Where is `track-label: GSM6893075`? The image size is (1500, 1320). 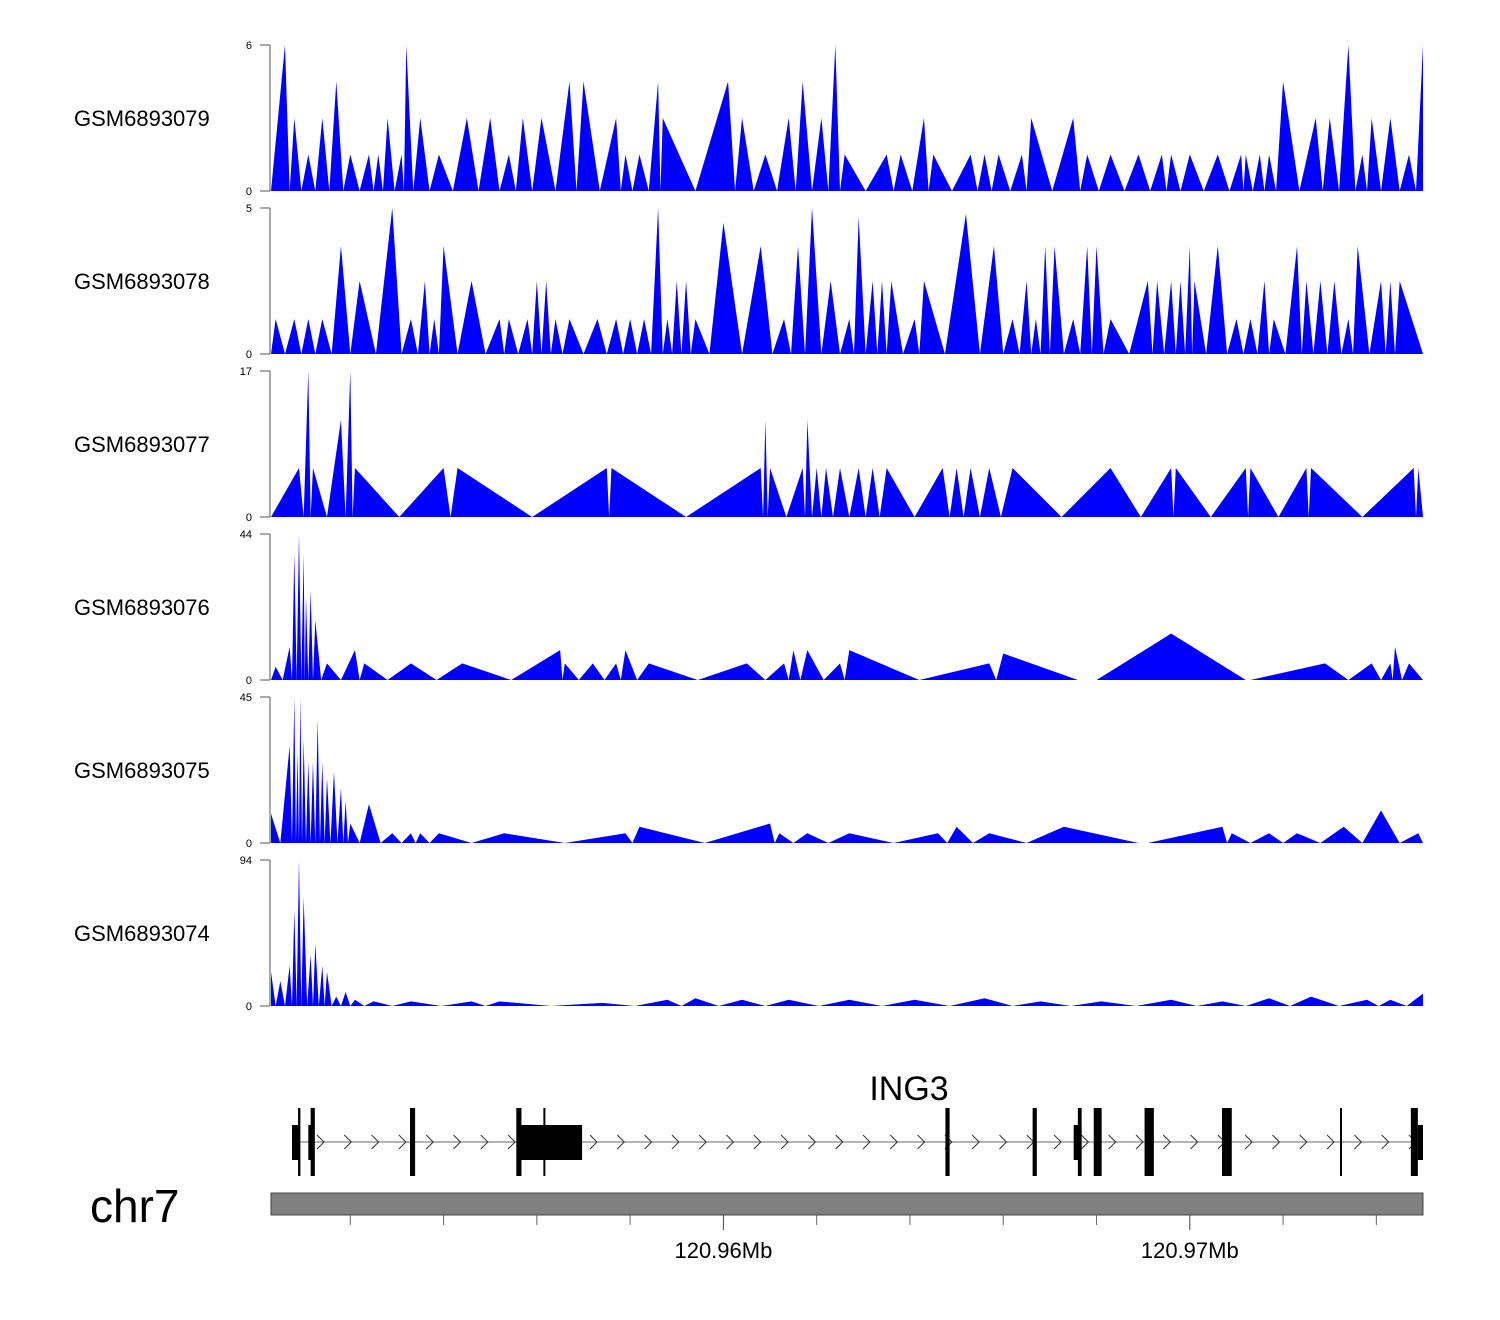 track-label: GSM6893075 is located at coordinates (142, 770).